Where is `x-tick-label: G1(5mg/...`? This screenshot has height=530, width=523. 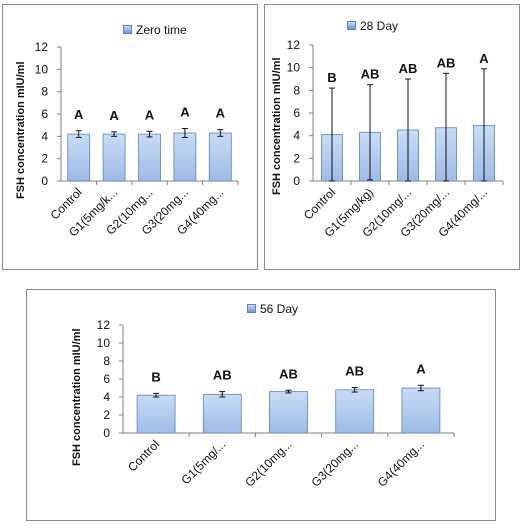 x-tick-label: G1(5mg/... is located at coordinates (203, 462).